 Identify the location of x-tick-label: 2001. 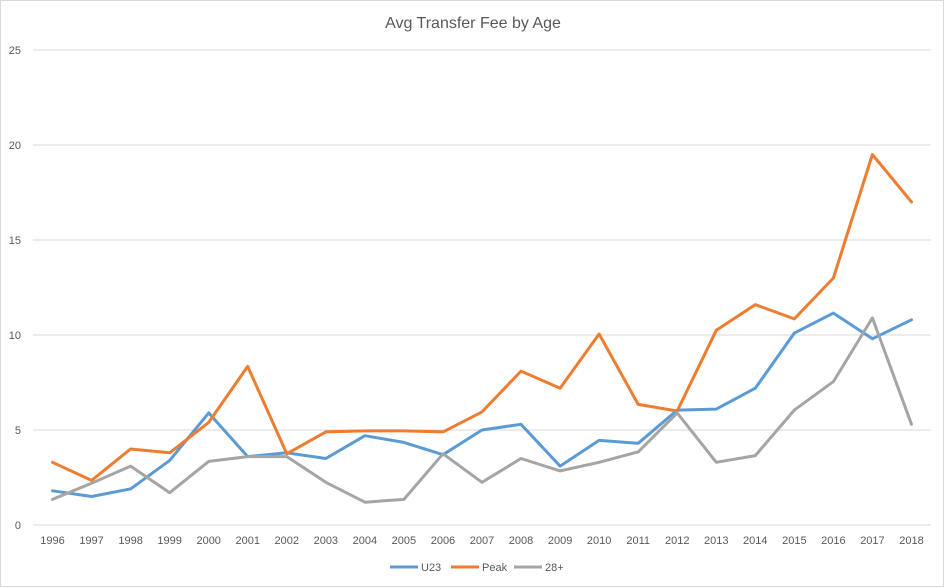
(247, 541).